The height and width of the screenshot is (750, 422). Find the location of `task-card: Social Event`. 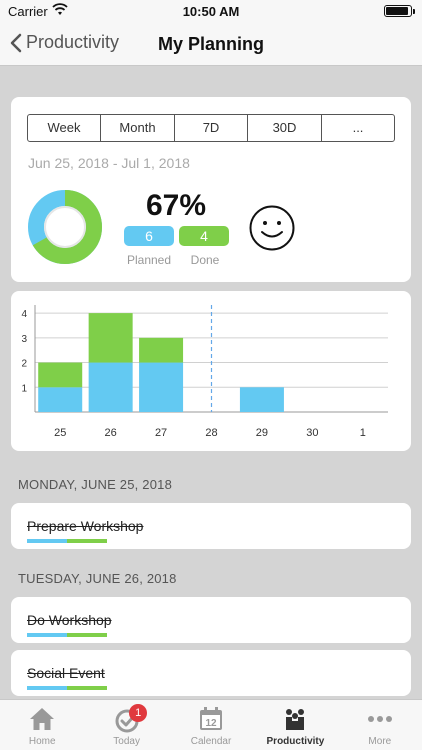

task-card: Social Event is located at coordinates (211, 673).